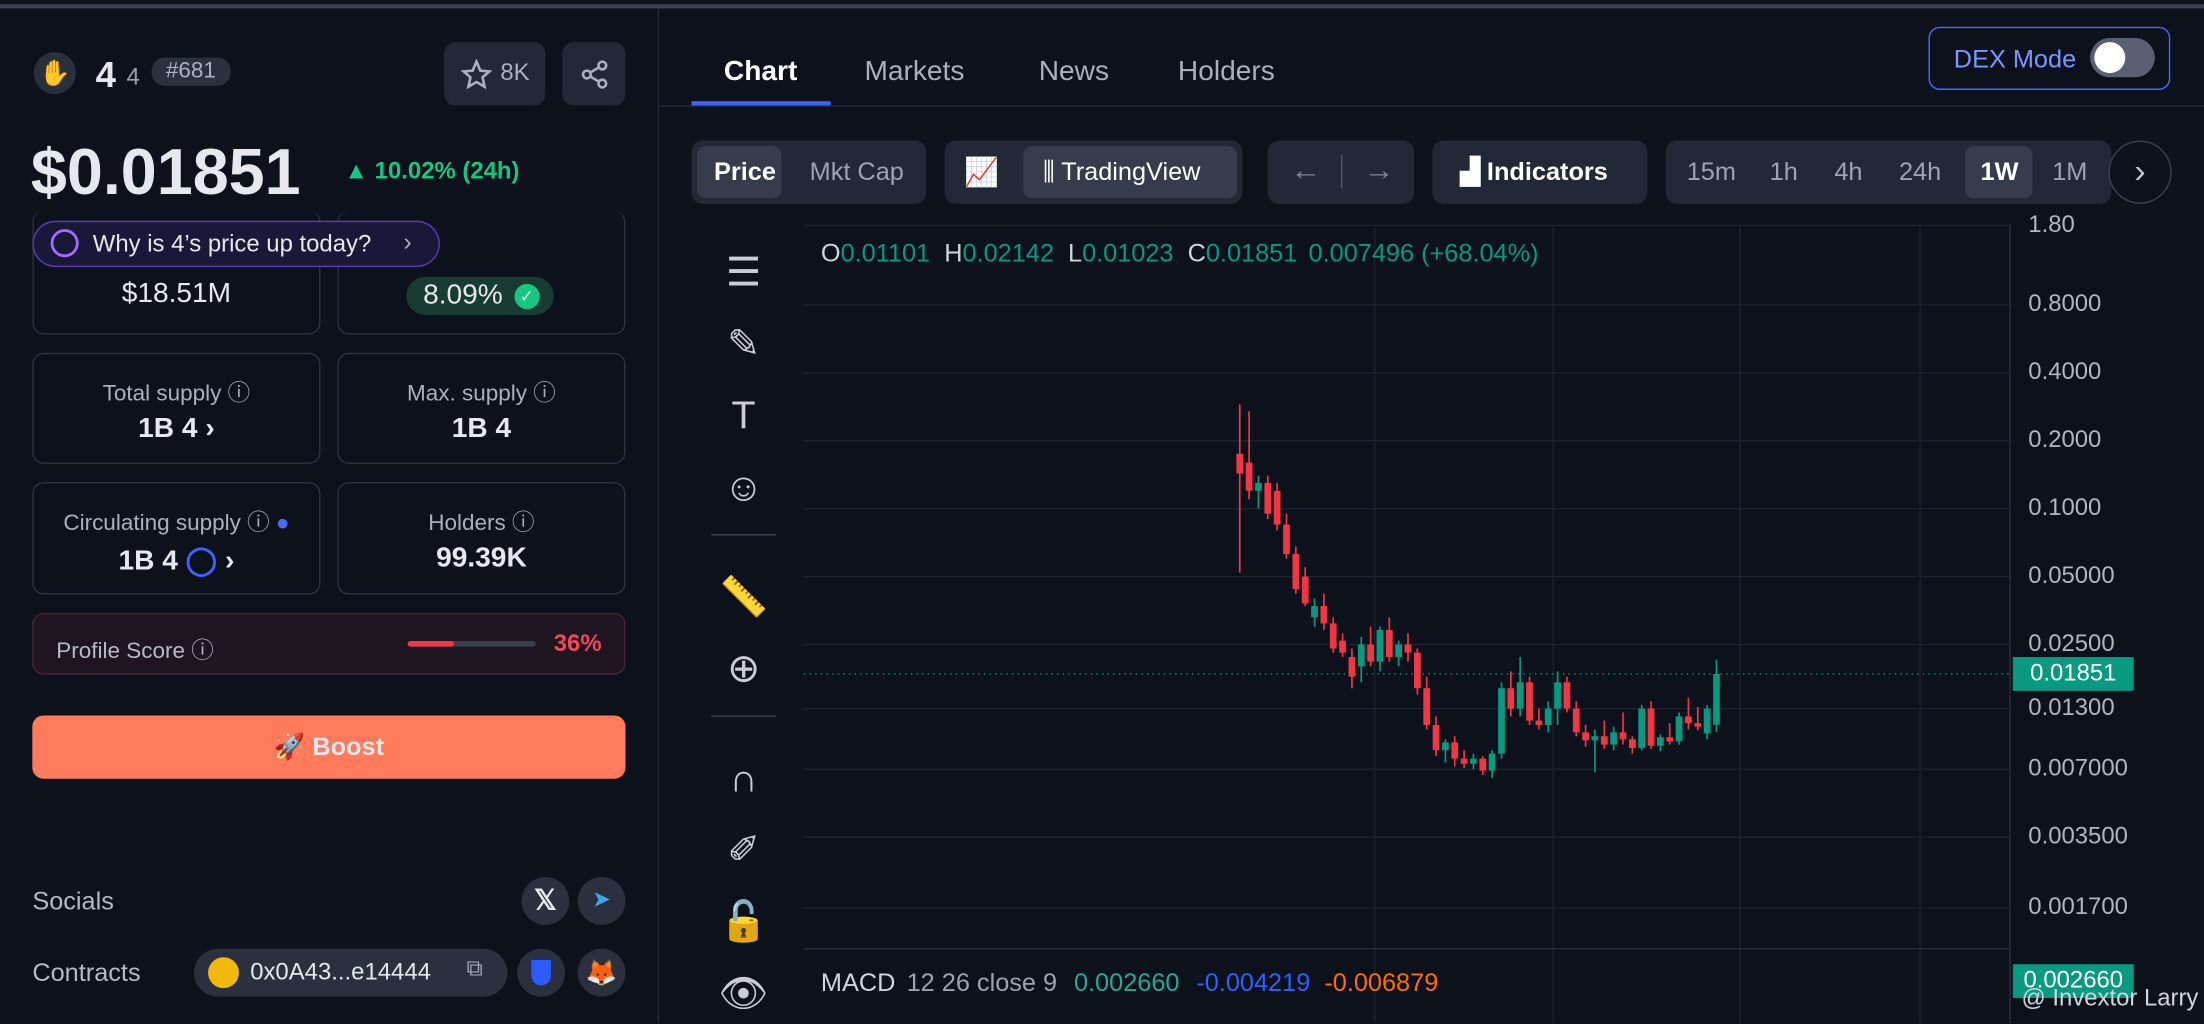 This screenshot has height=1024, width=2204. I want to click on dex-mode: DEX Mode, so click(2049, 58).